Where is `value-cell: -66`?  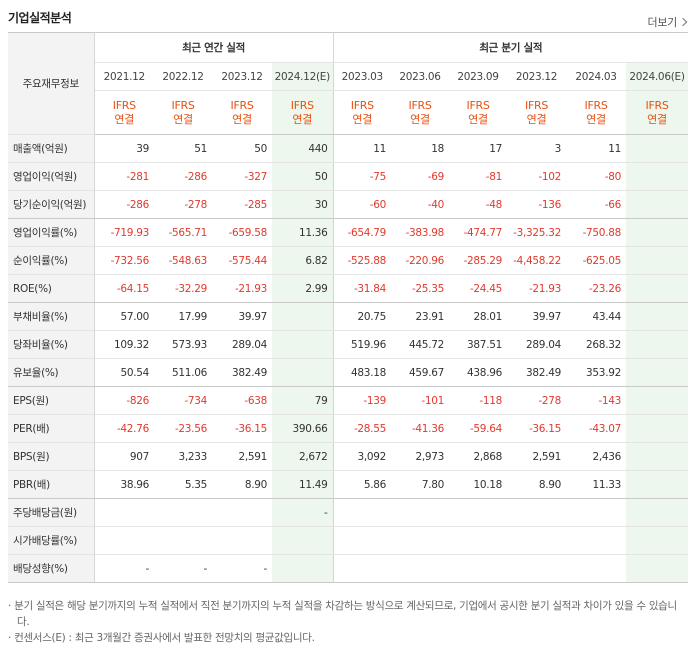 value-cell: -66 is located at coordinates (596, 204).